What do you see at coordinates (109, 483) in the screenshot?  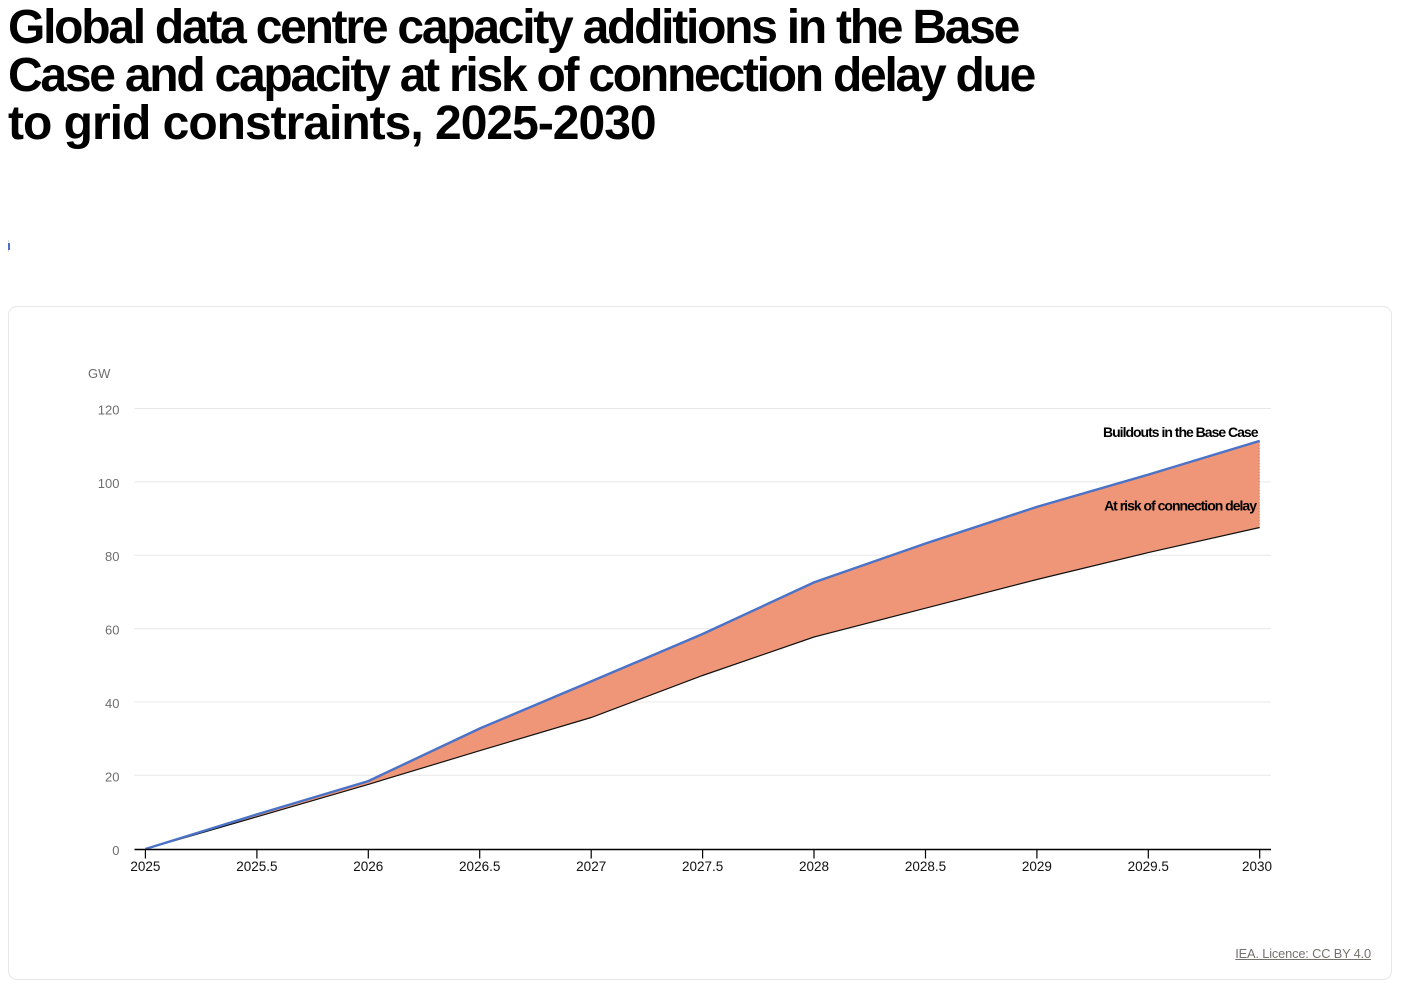 I see `svg-text: 100` at bounding box center [109, 483].